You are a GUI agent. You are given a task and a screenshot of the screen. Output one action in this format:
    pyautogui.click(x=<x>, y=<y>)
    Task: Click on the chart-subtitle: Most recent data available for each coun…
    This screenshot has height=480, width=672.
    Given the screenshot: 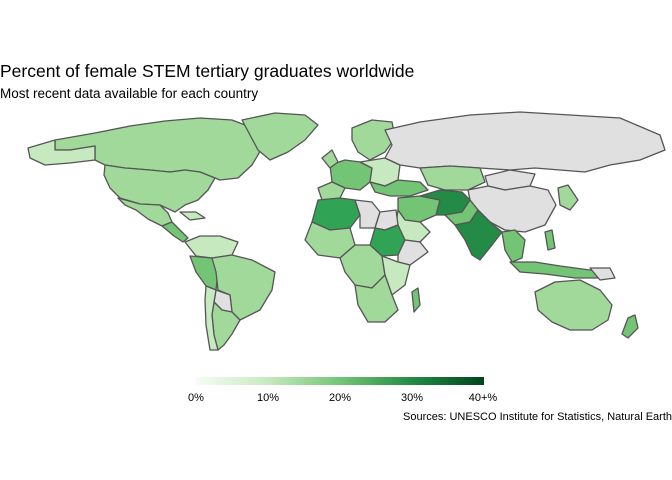 What is the action you would take?
    pyautogui.click(x=129, y=93)
    